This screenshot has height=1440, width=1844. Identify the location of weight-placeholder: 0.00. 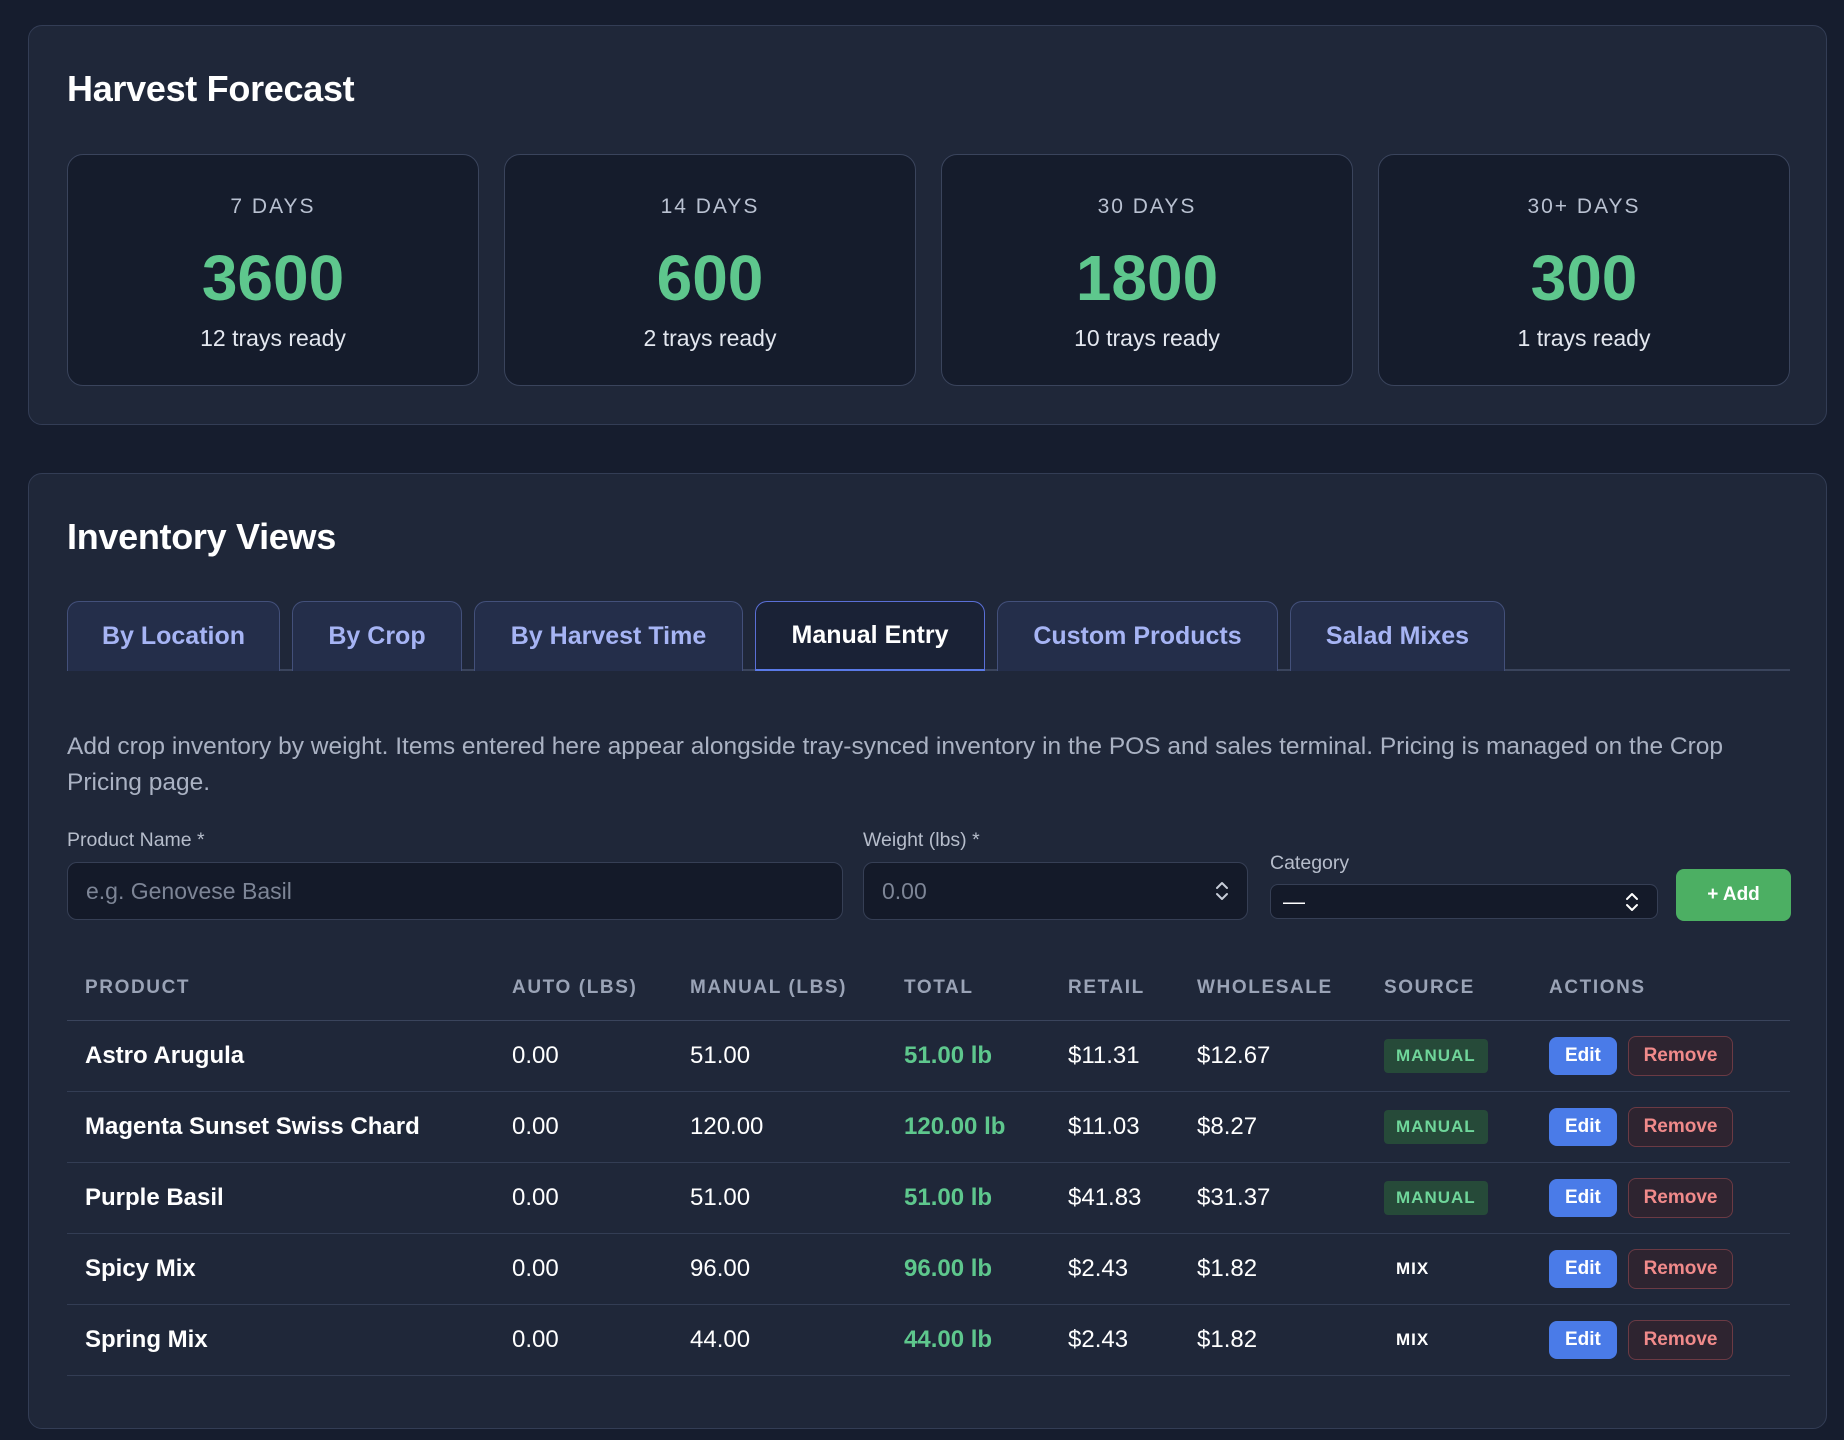
(904, 890).